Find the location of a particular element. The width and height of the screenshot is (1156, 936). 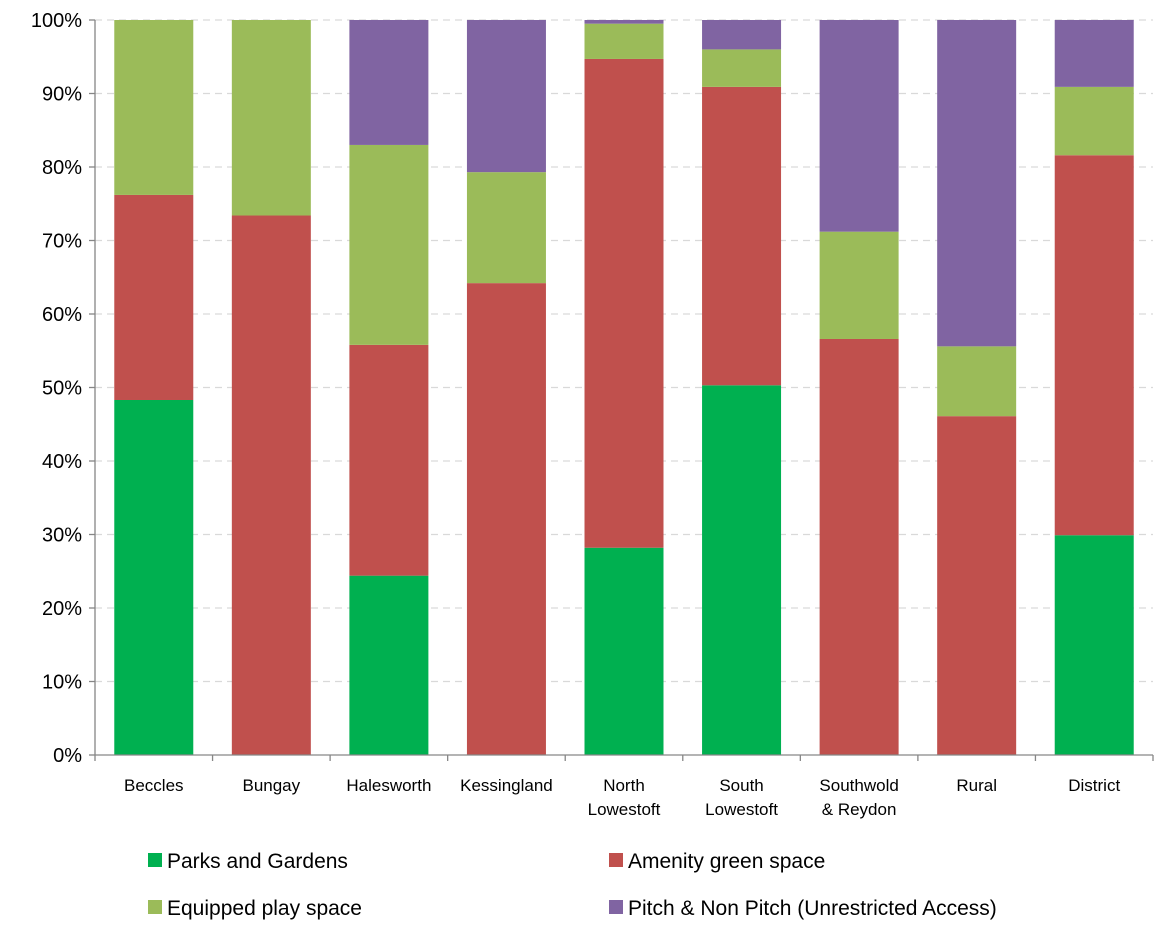

y-tick-label: 70% is located at coordinates (62, 242).